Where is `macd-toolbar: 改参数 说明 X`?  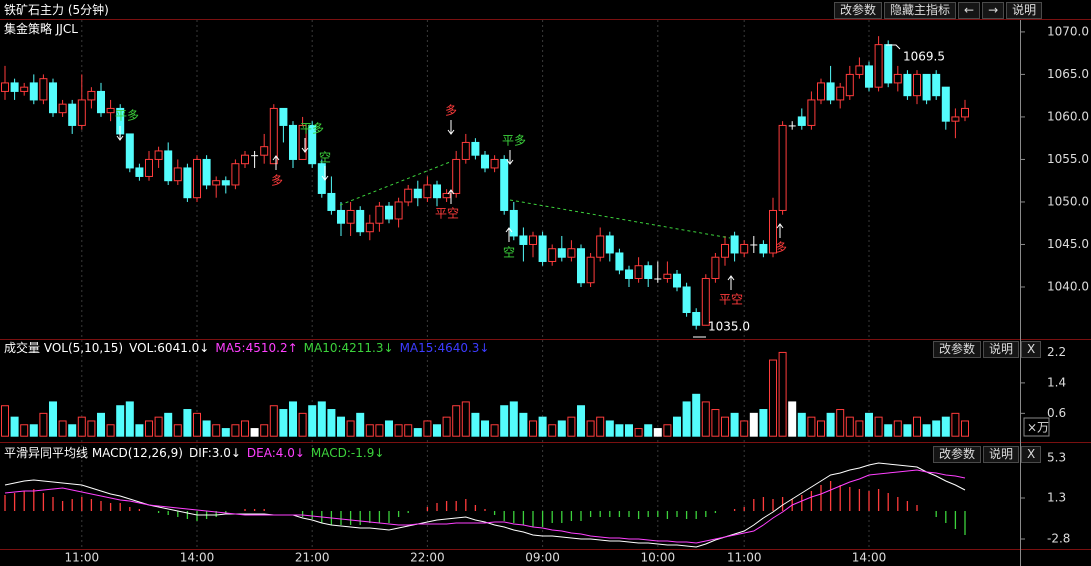 macd-toolbar: 改参数 说明 X is located at coordinates (987, 454).